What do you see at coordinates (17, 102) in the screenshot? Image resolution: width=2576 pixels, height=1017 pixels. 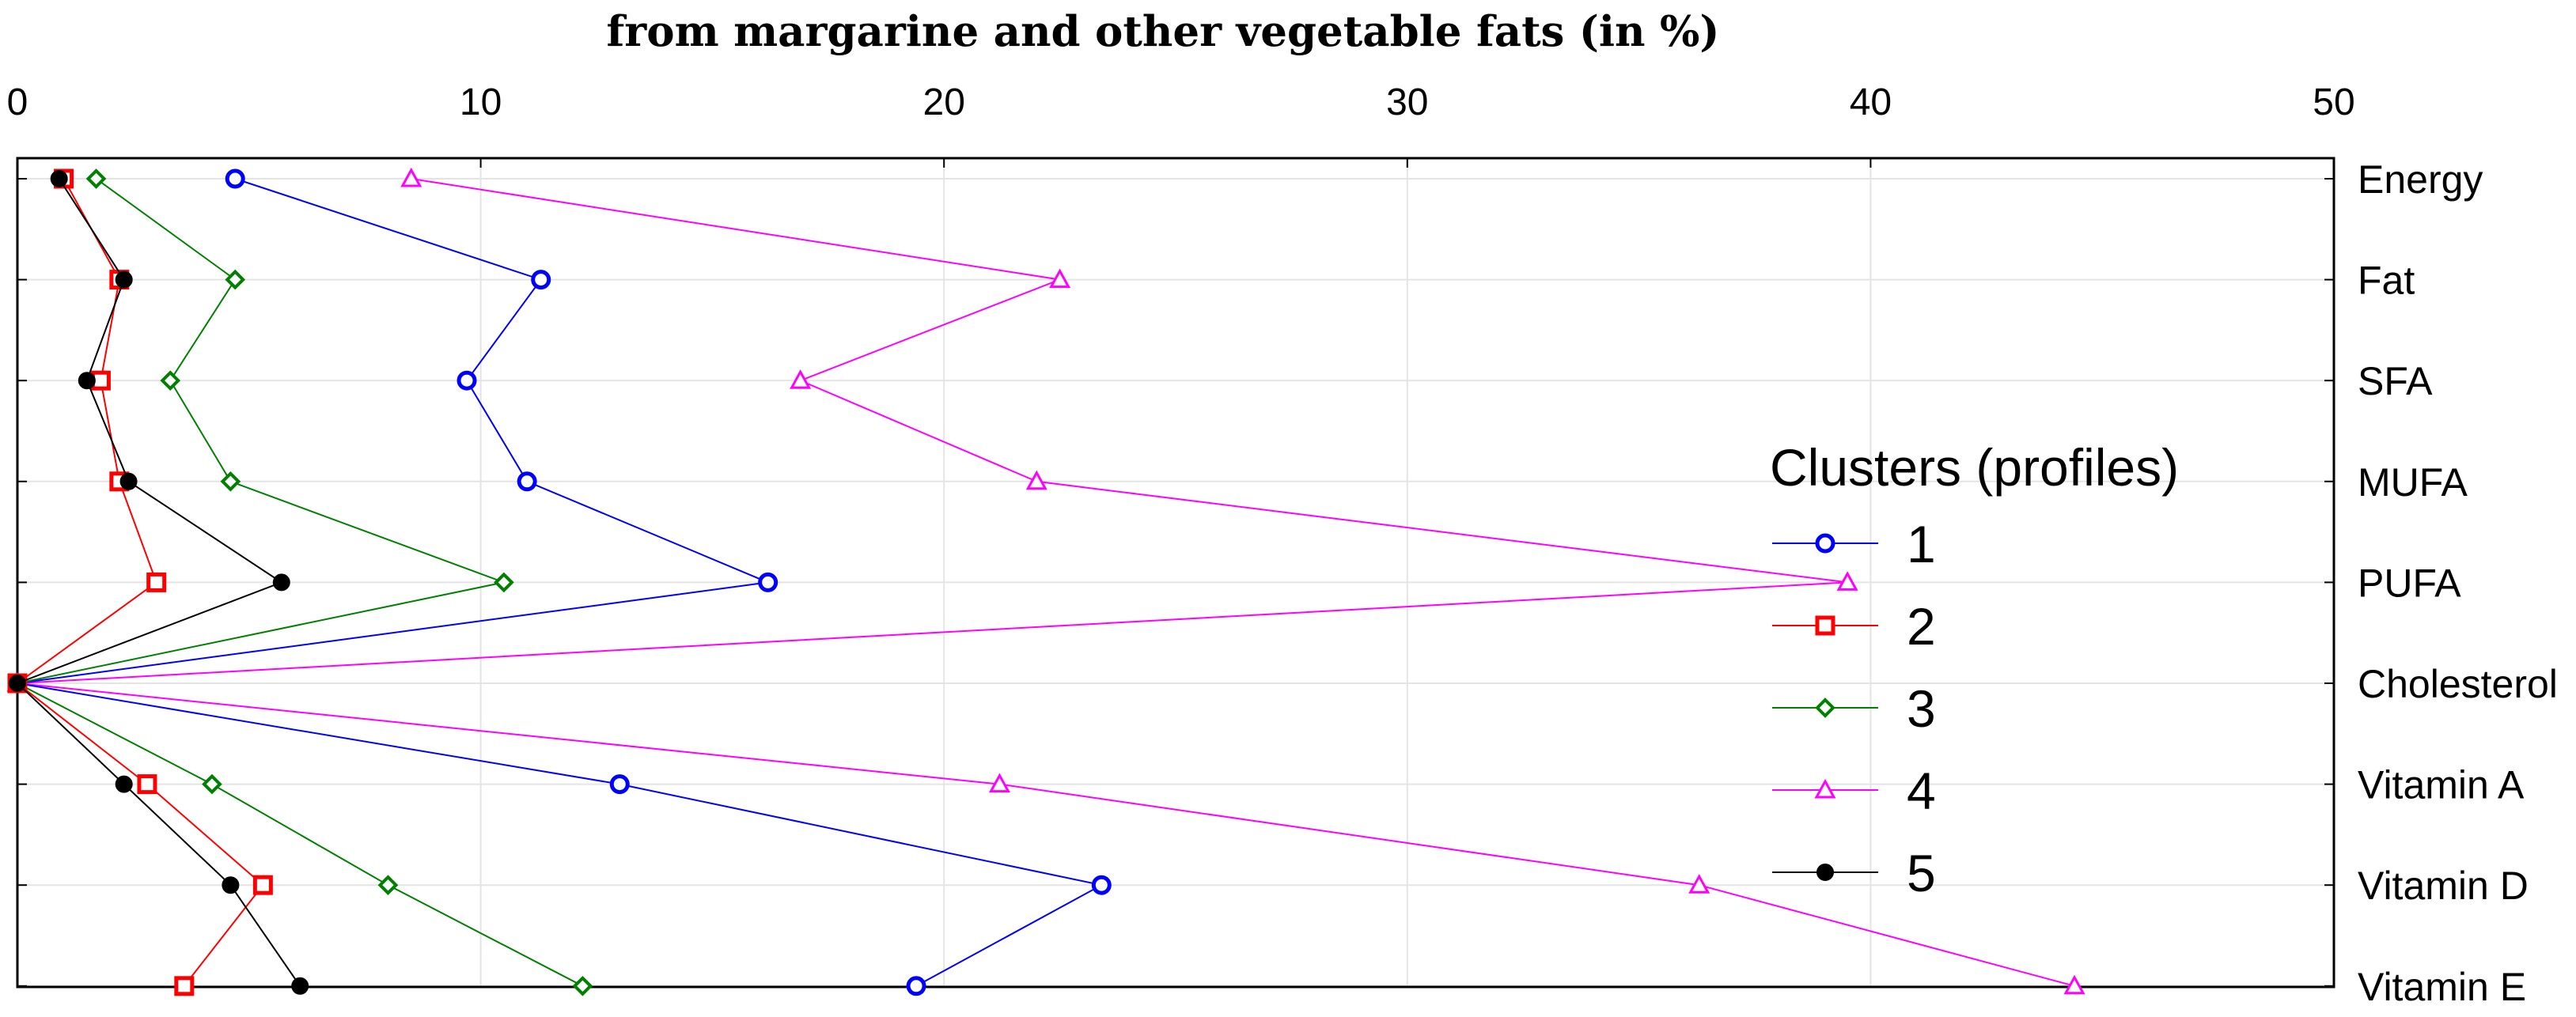 I see `x-tick-label: 0` at bounding box center [17, 102].